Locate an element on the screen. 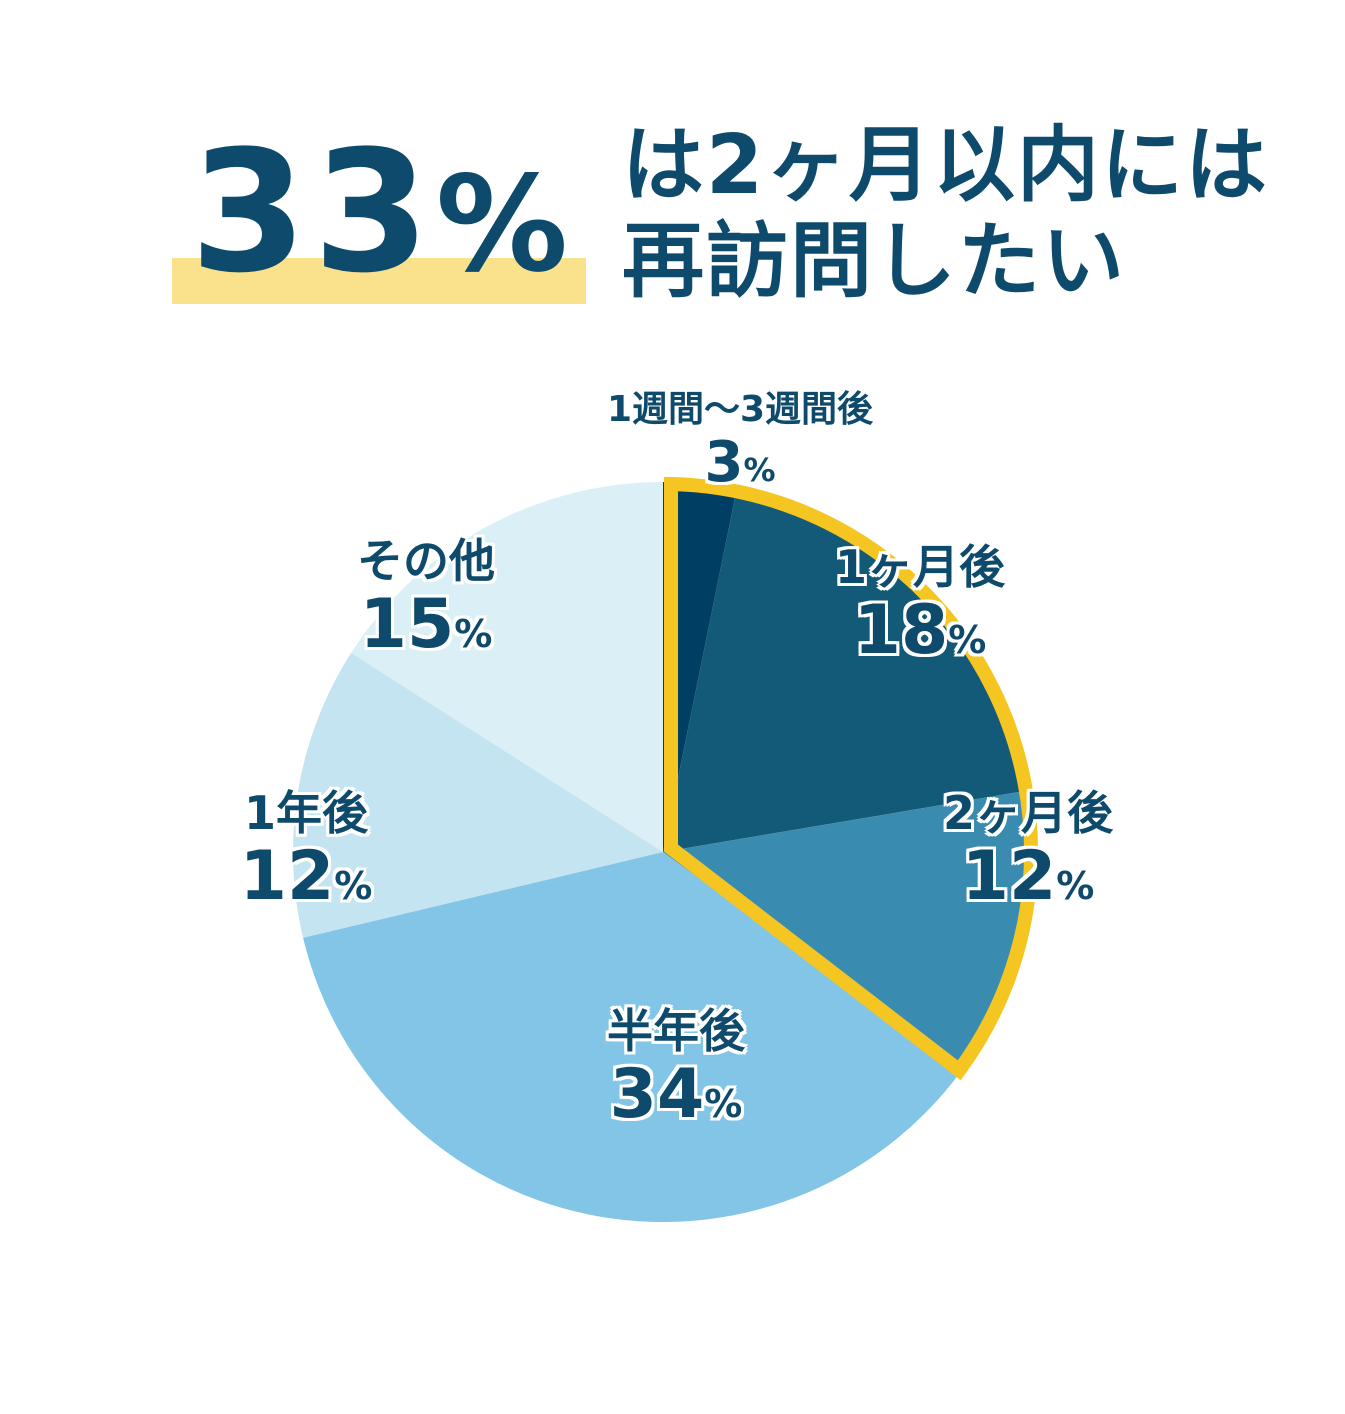 Image resolution: width=1345 pixels, height=1414 pixels. slice-label-0: 1週間〜3週間後 3% is located at coordinates (740, 444).